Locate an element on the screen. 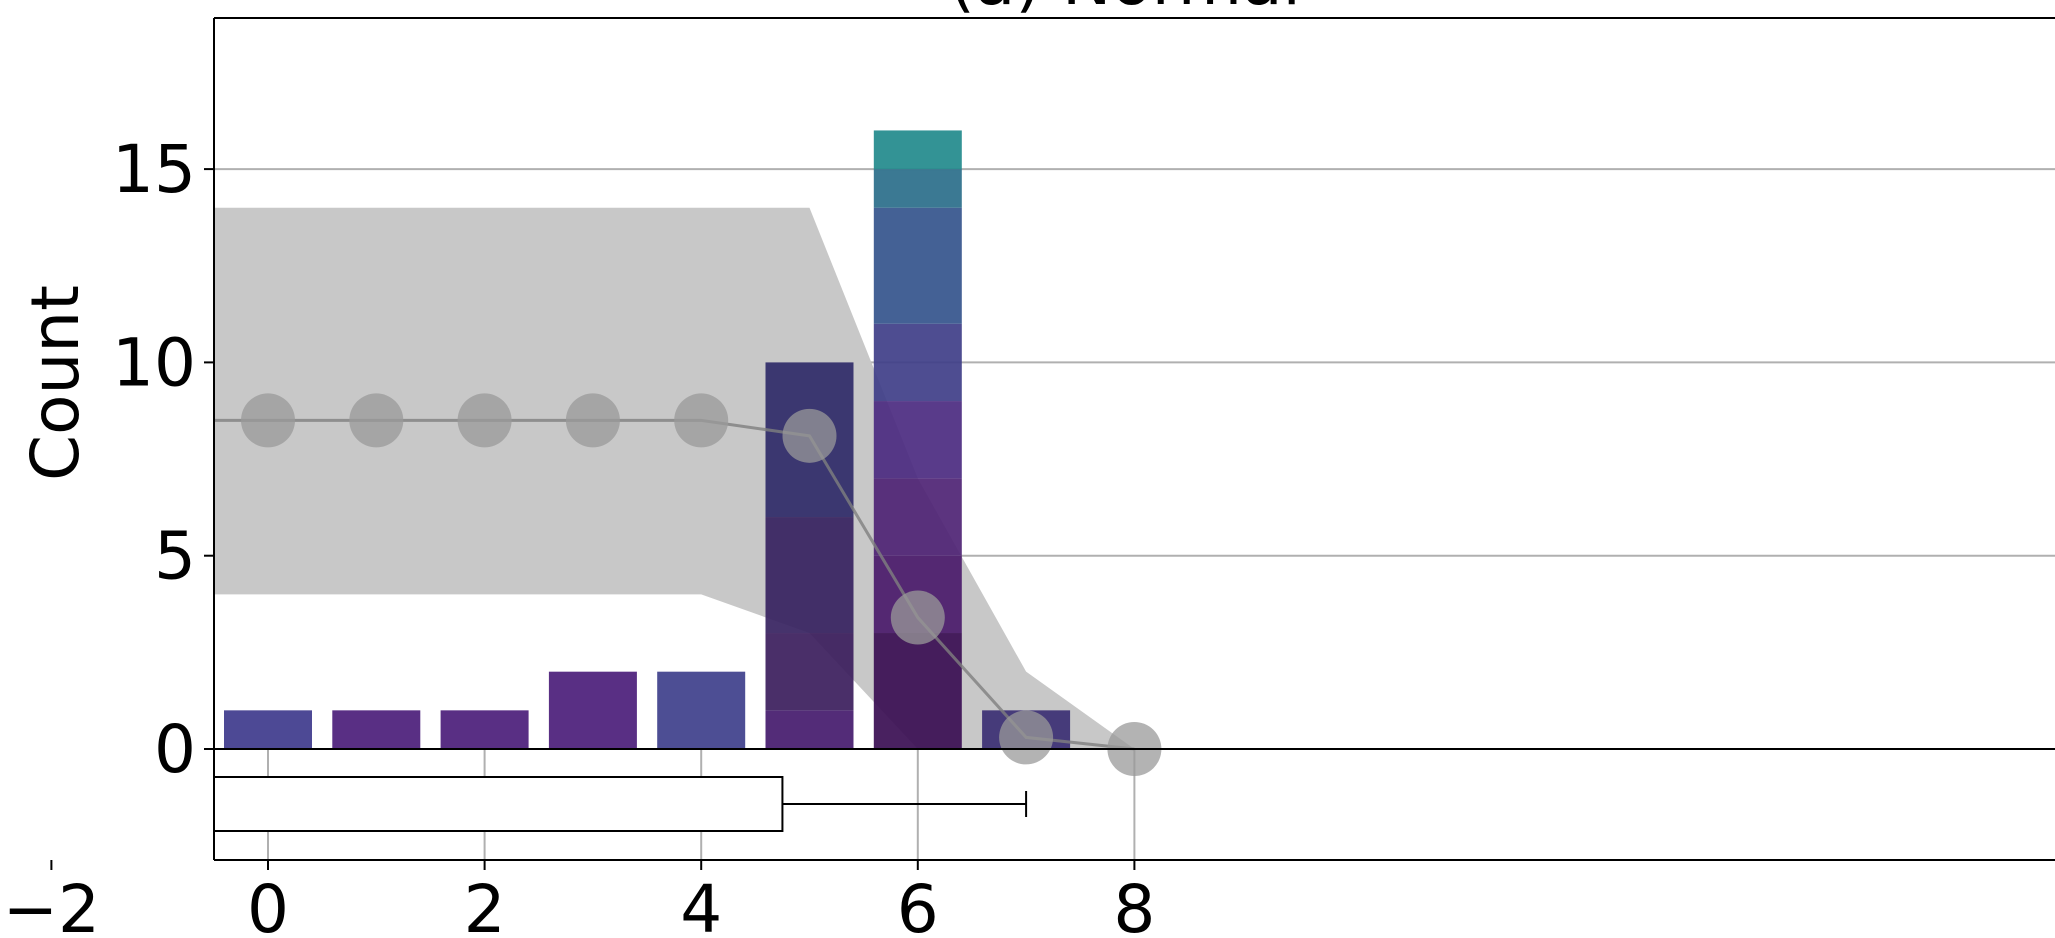 The height and width of the screenshot is (938, 2055). y-tick-label: 10 is located at coordinates (154, 362).